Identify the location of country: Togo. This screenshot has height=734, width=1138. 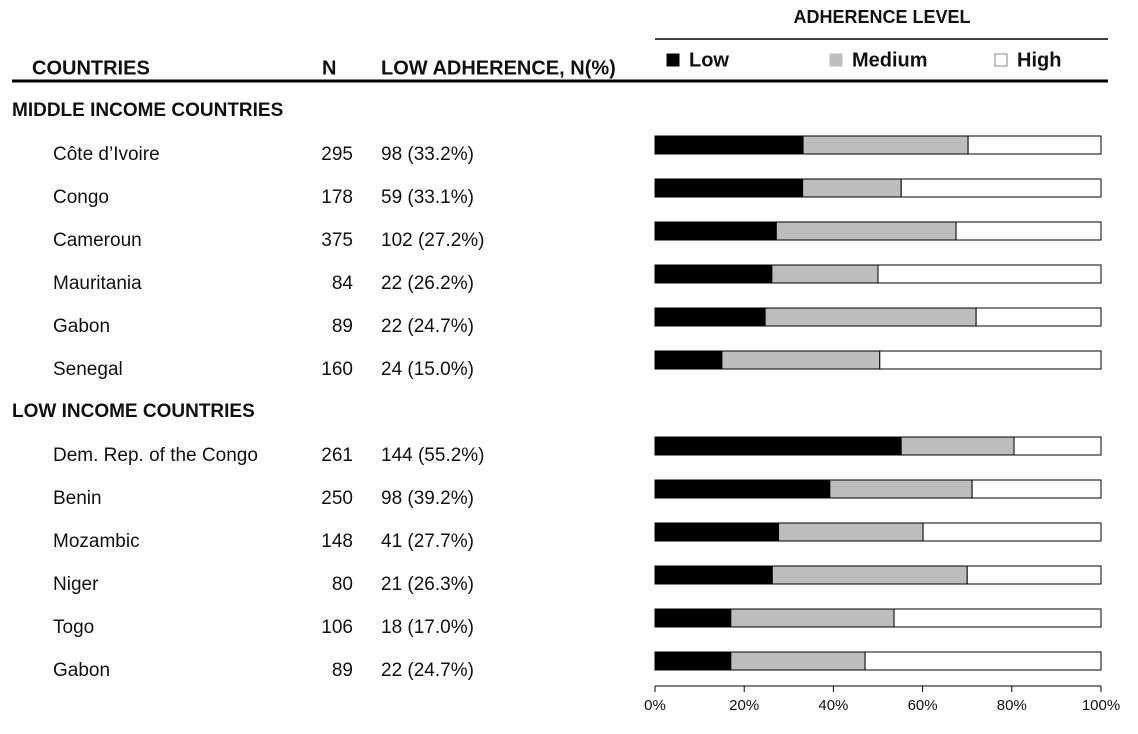
(73, 627).